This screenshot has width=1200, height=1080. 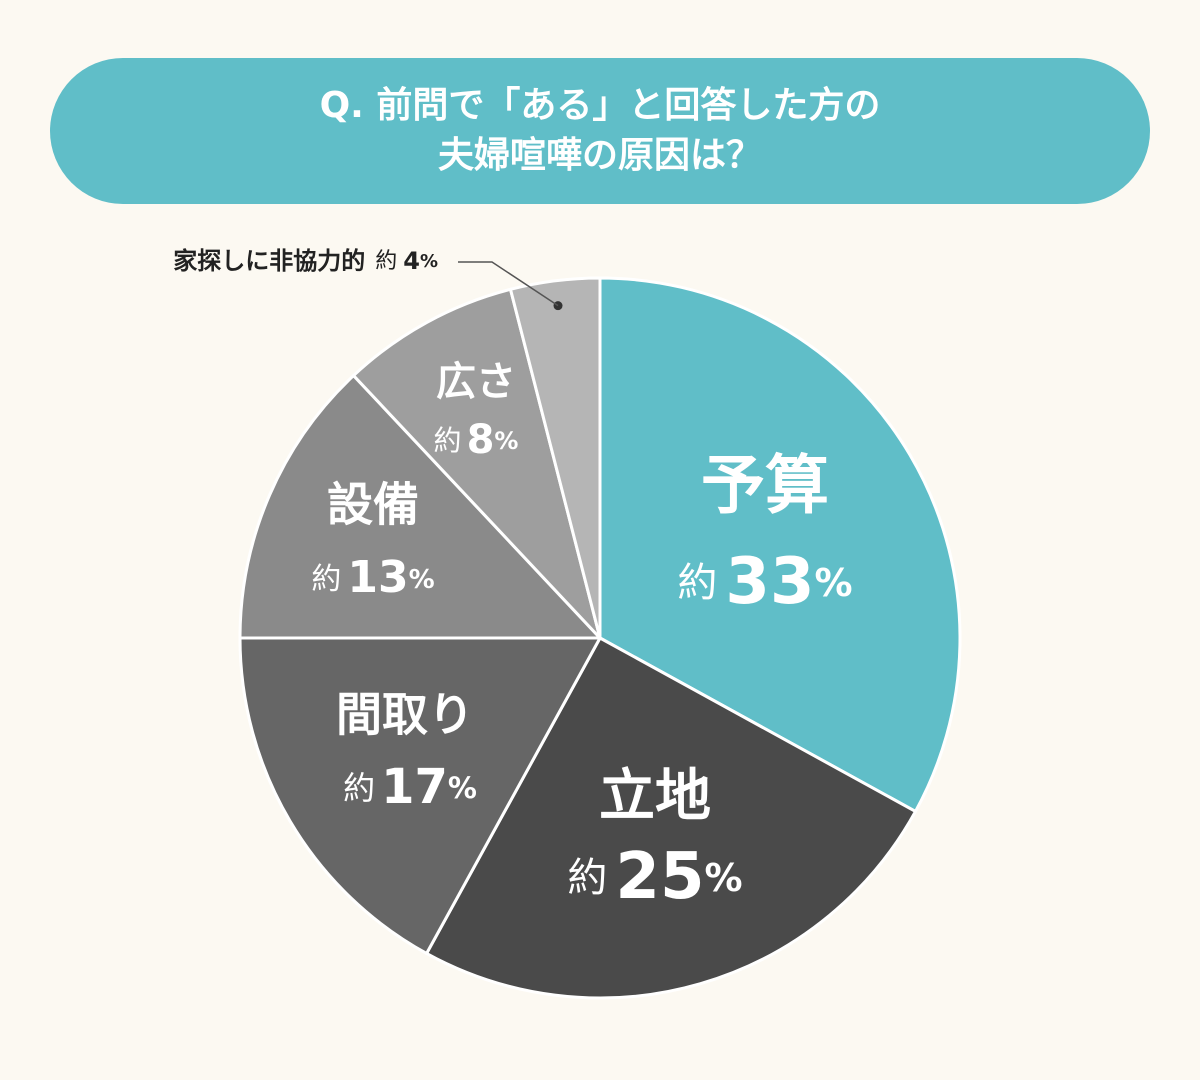 I want to click on slice-label-2: 立地, so click(x=655, y=796).